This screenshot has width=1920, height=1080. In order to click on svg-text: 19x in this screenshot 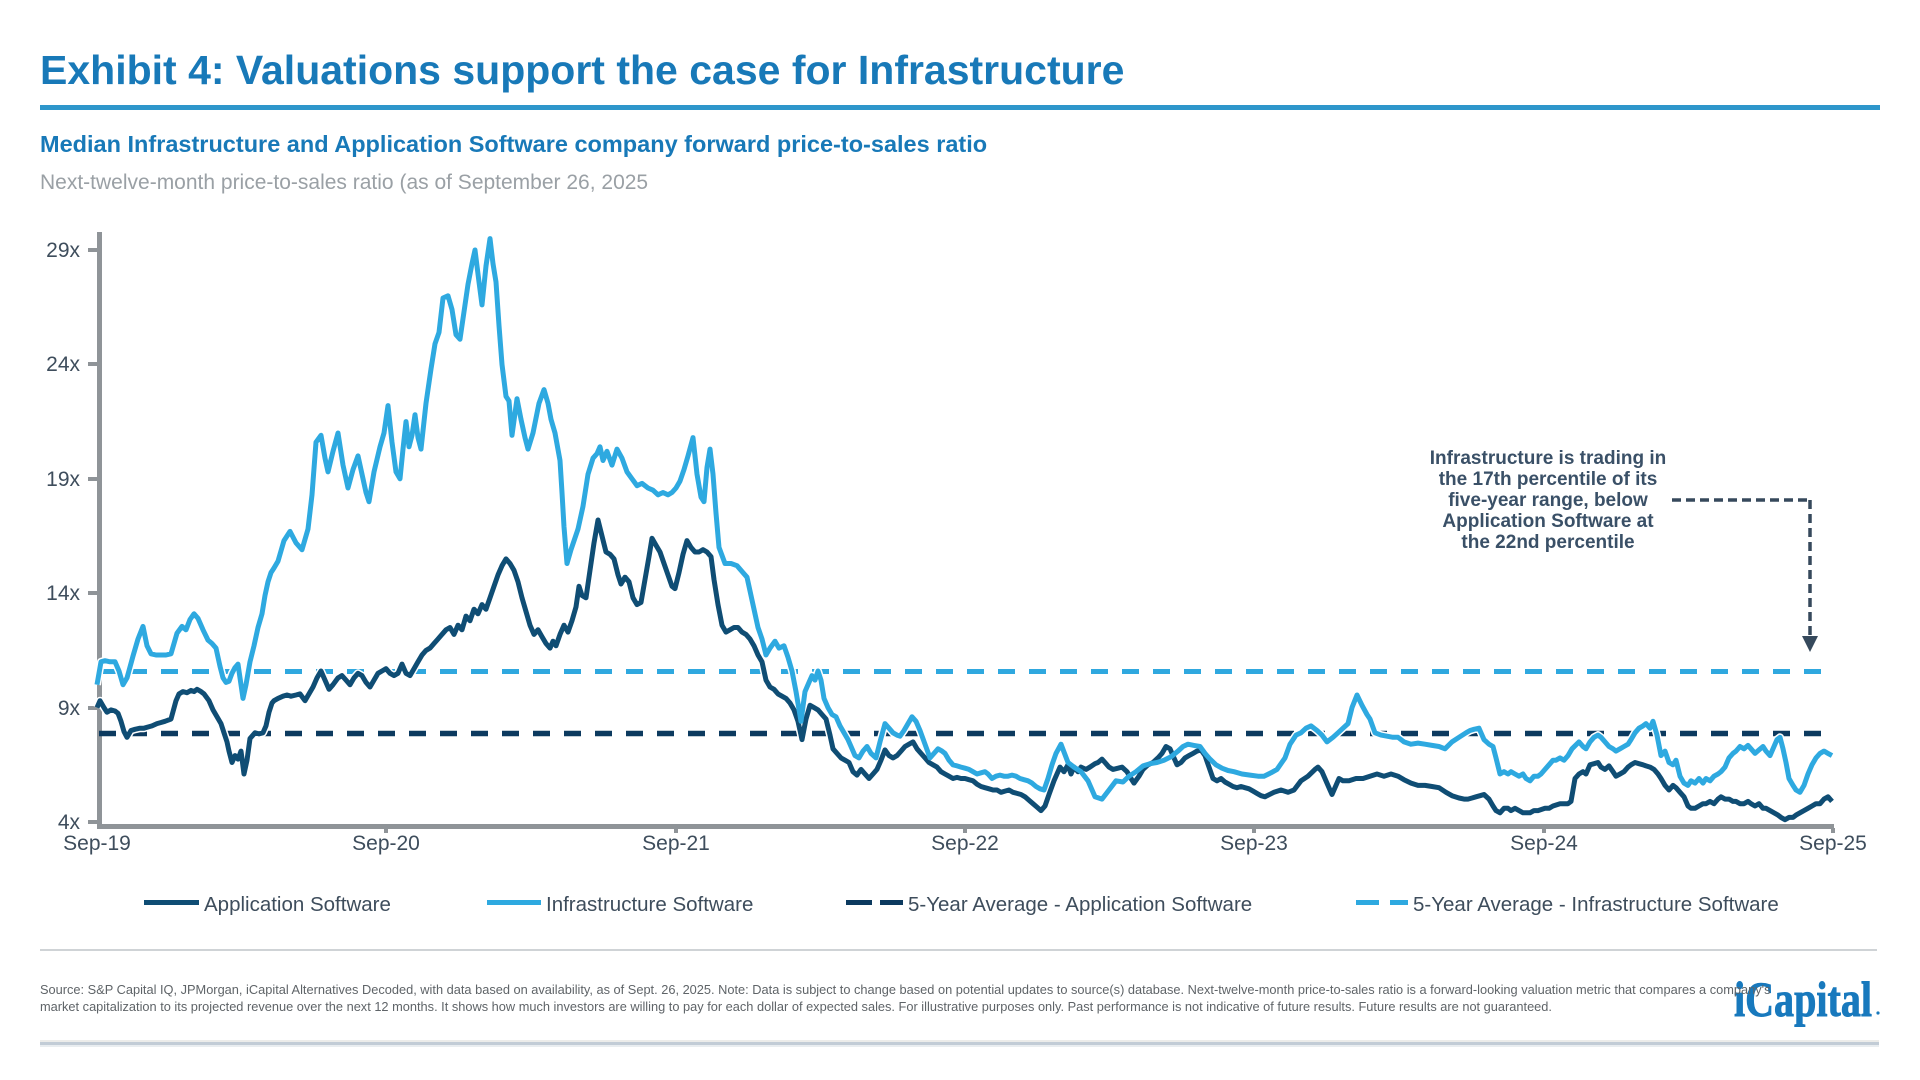, I will do `click(63, 479)`.